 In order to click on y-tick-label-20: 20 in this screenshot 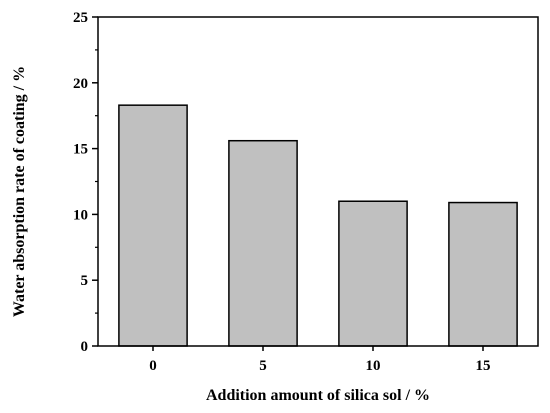, I will do `click(80, 84)`.